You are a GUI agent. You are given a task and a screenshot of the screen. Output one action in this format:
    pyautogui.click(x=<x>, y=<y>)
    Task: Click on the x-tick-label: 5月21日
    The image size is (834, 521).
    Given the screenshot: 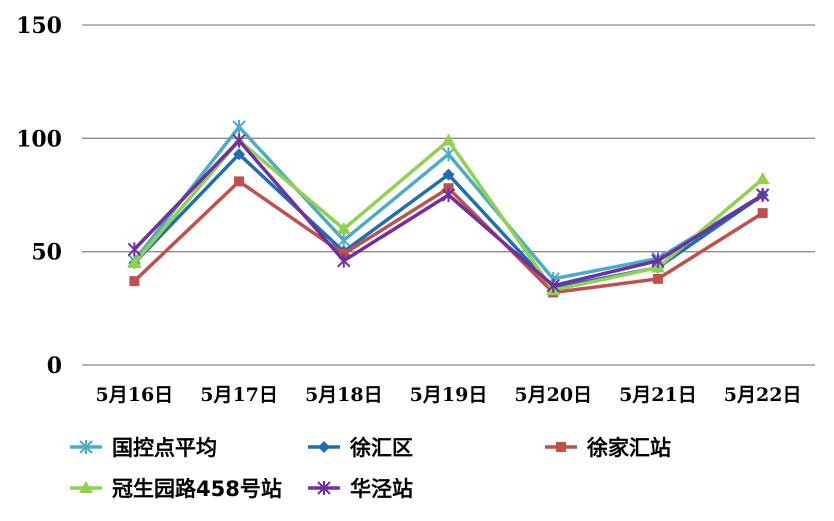 What is the action you would take?
    pyautogui.click(x=658, y=395)
    